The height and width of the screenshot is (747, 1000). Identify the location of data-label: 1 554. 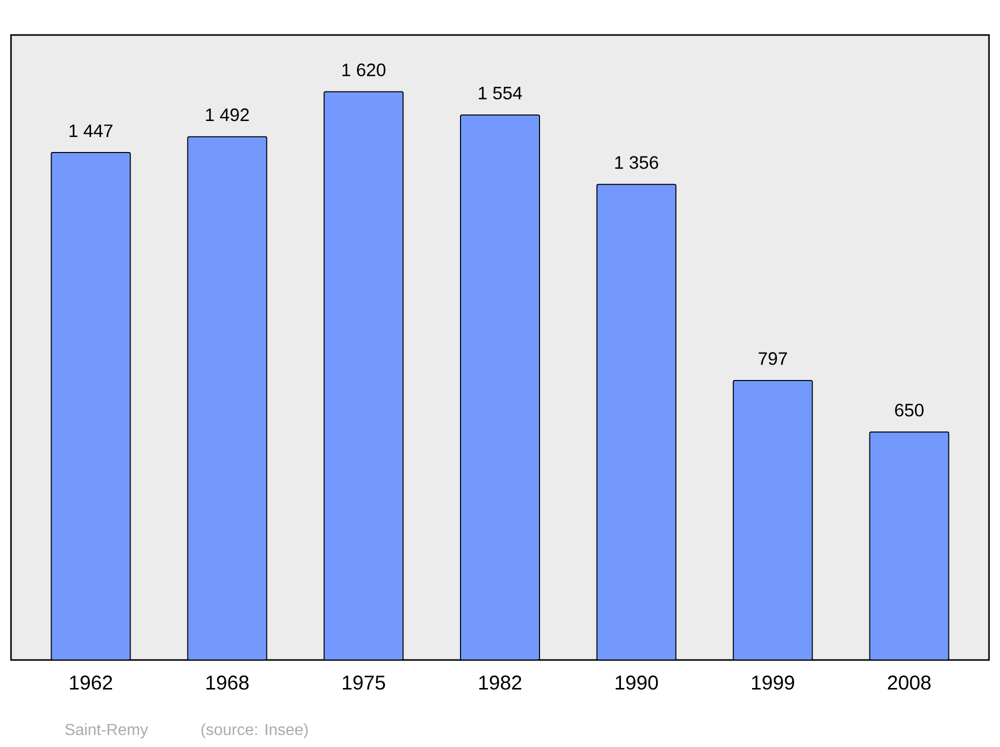
(500, 93).